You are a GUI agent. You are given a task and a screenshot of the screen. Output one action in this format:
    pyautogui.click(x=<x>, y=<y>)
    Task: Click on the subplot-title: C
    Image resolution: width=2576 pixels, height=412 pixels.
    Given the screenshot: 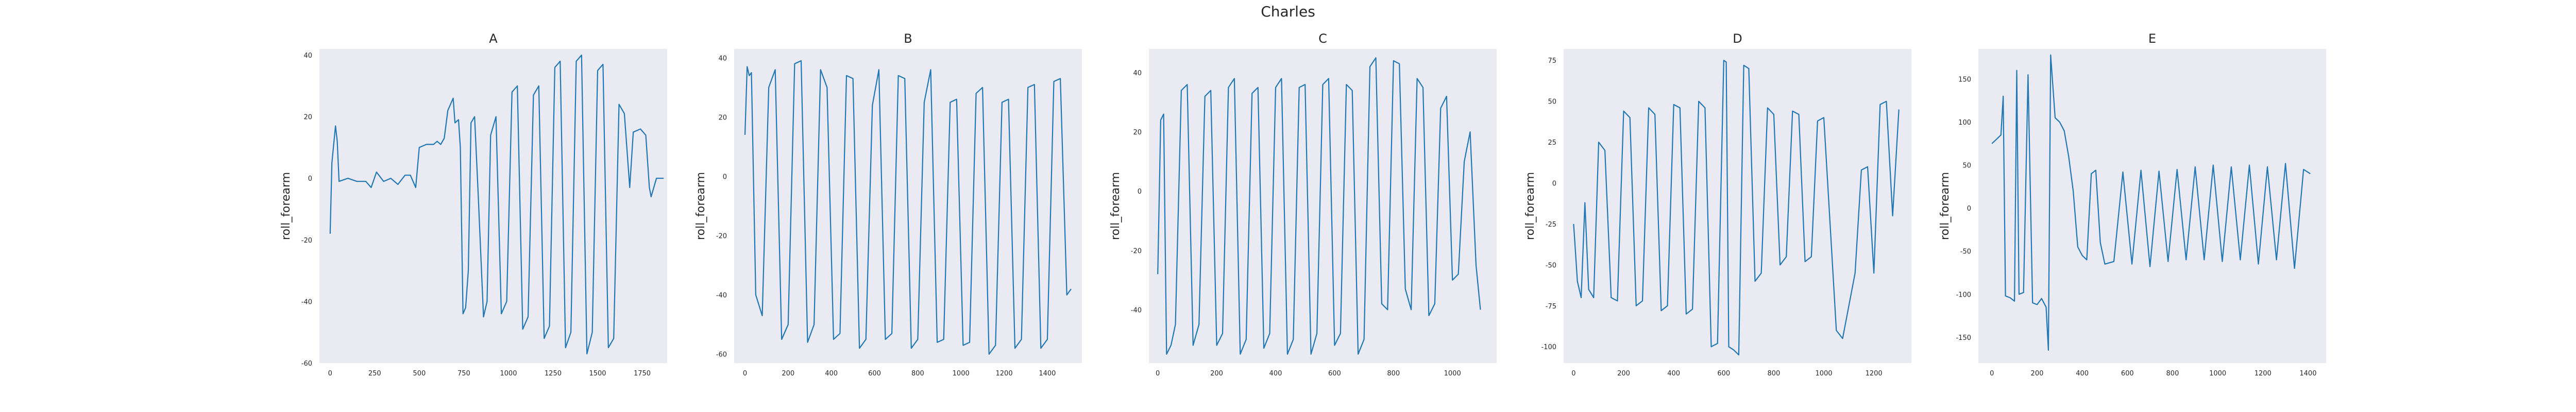 What is the action you would take?
    pyautogui.click(x=1322, y=38)
    